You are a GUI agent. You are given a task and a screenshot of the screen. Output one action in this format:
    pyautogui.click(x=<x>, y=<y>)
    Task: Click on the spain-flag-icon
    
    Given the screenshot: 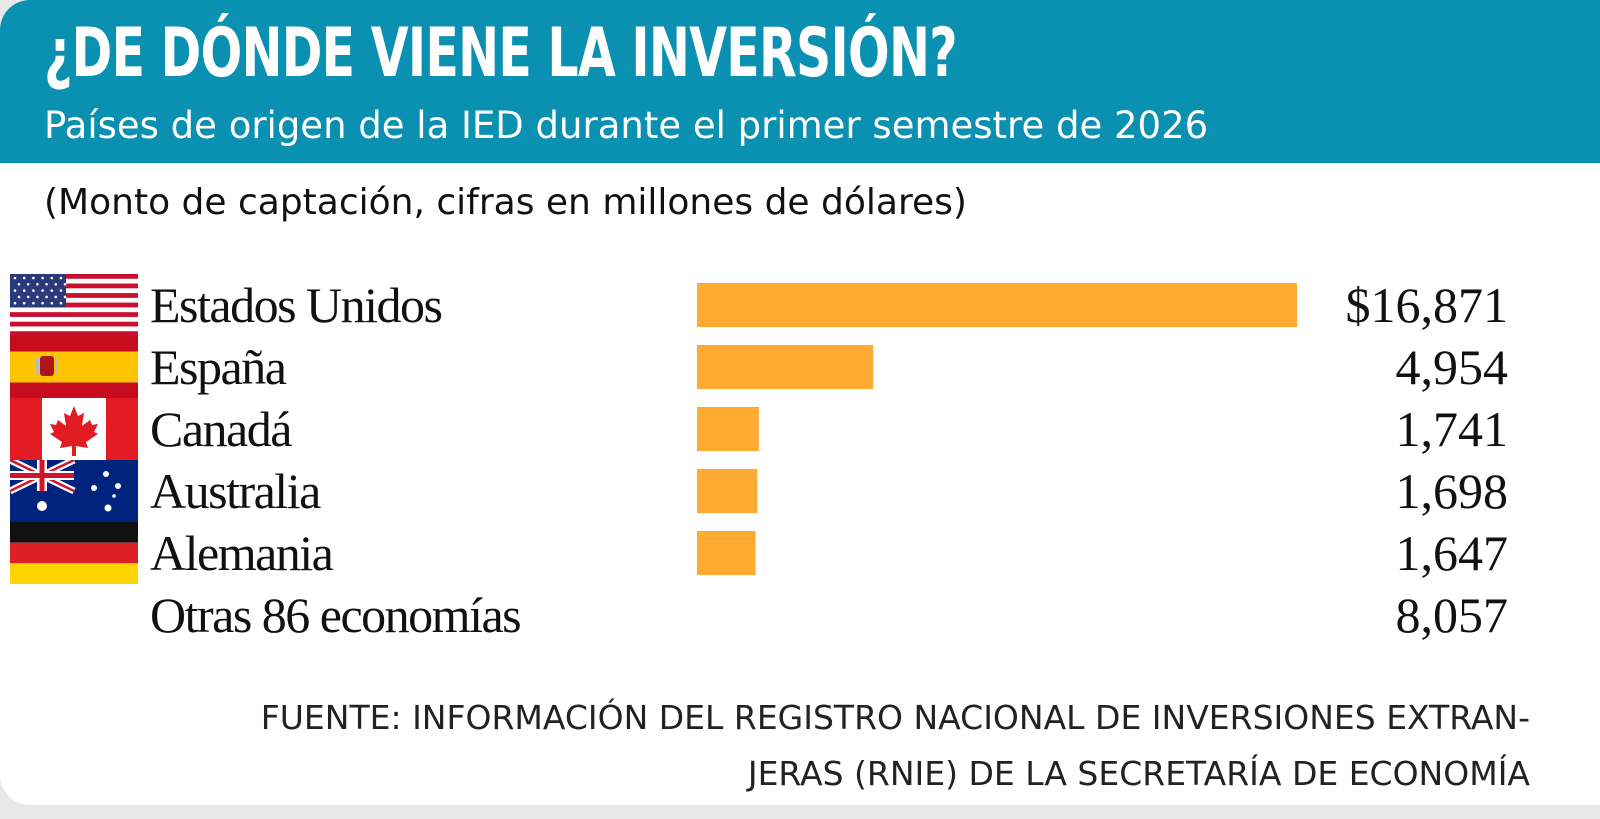 What is the action you would take?
    pyautogui.click(x=74, y=367)
    